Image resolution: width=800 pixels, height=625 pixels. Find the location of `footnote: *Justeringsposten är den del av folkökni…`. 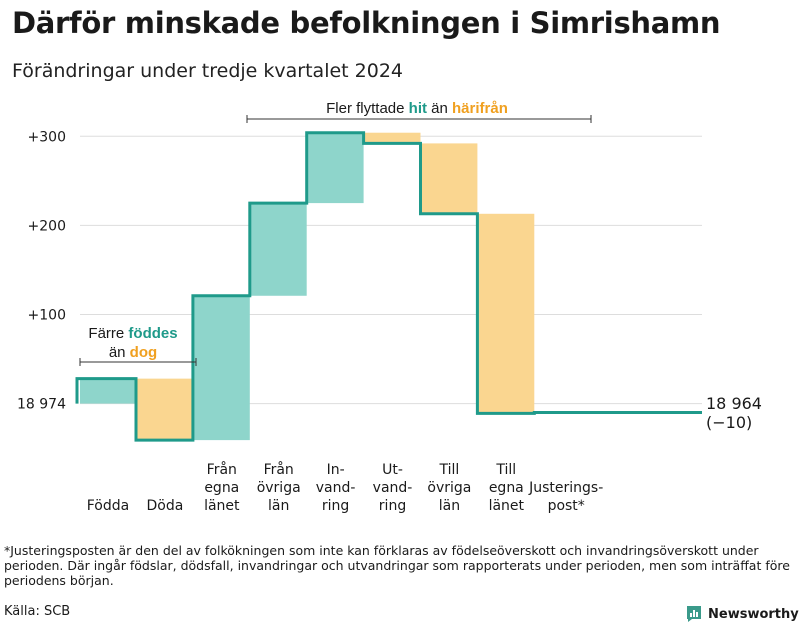

footnote: *Justeringsposten är den del av folkökni… is located at coordinates (397, 565).